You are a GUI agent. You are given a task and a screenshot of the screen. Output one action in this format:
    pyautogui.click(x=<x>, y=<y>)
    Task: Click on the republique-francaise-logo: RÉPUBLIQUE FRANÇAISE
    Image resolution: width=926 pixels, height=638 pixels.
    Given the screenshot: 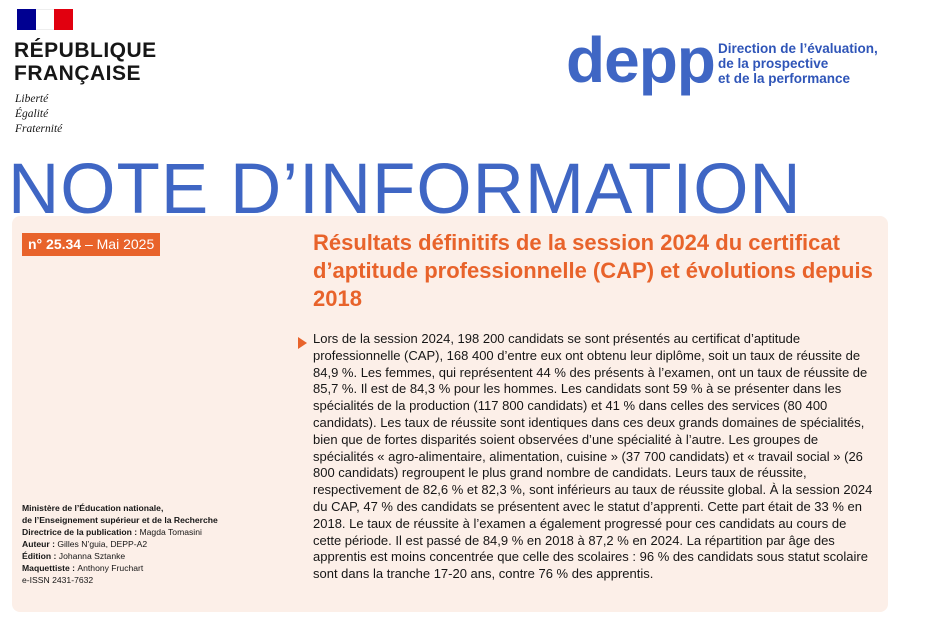 What is the action you would take?
    pyautogui.click(x=85, y=62)
    